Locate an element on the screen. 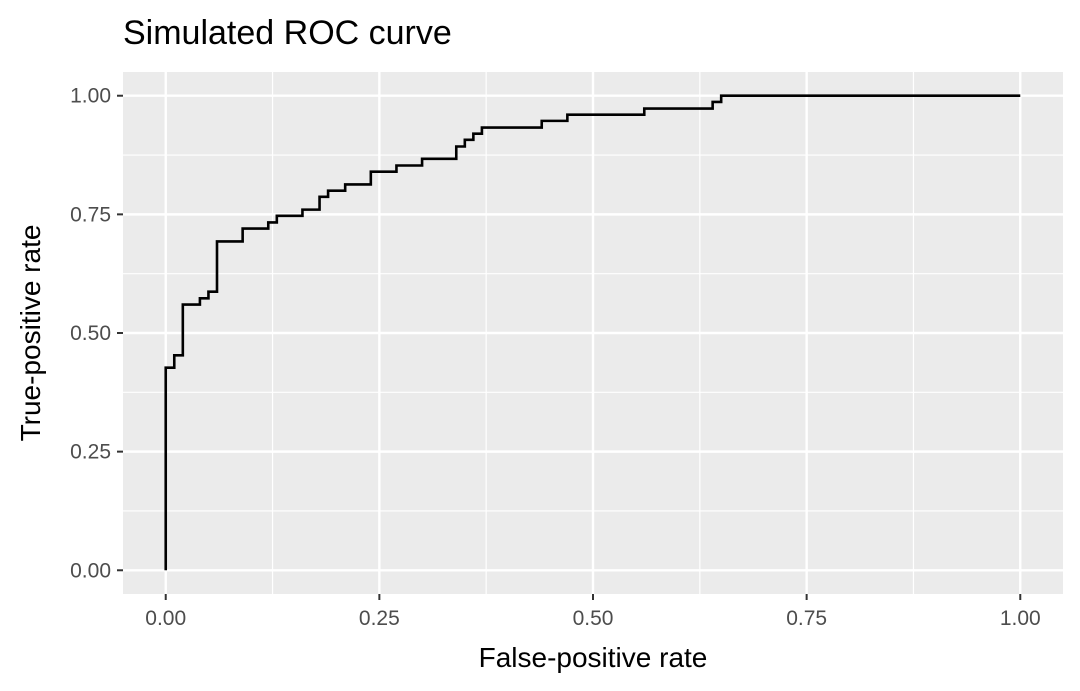 The height and width of the screenshot is (691, 1080). y-tick-label: 0.00 is located at coordinates (90, 570).